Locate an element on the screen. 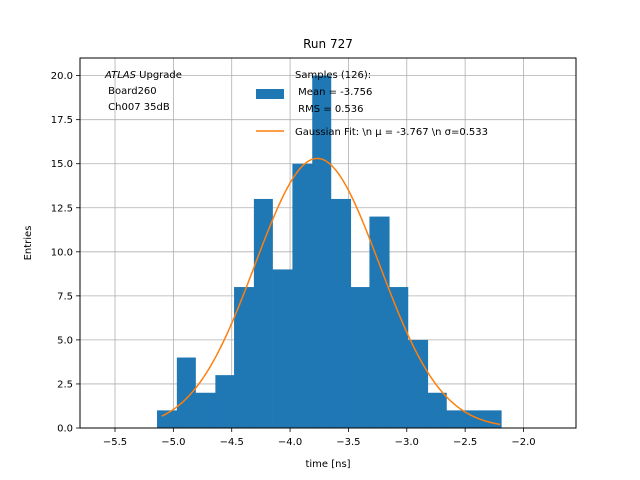  y-axis-label: Entries is located at coordinates (28, 243).